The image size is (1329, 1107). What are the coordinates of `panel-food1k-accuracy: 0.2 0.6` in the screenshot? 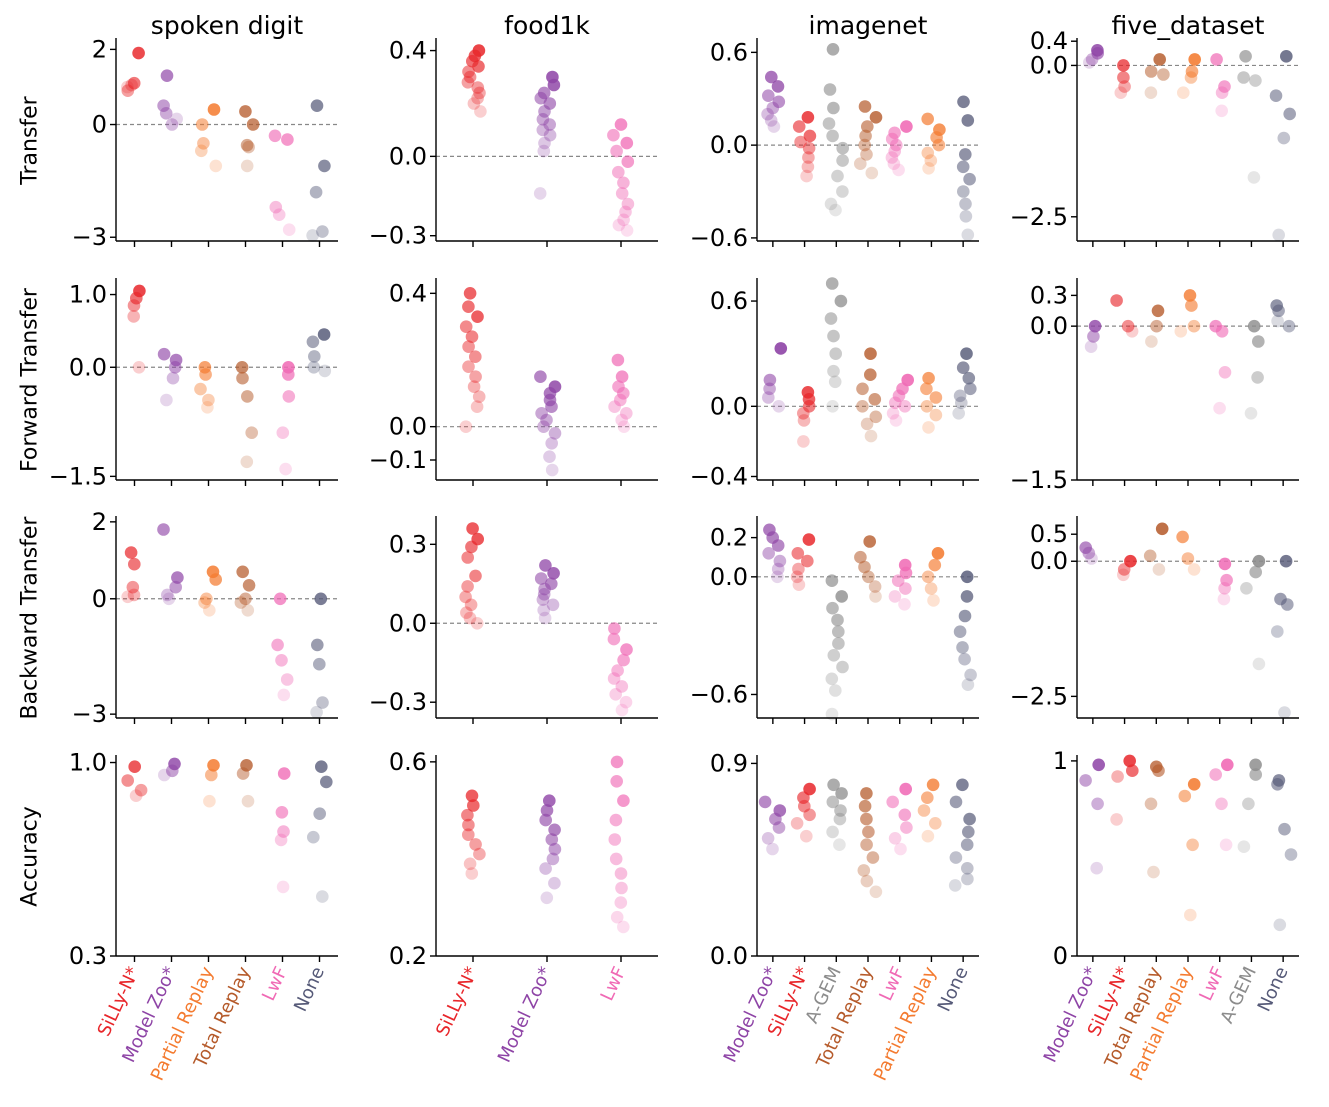 It's located at (523, 859).